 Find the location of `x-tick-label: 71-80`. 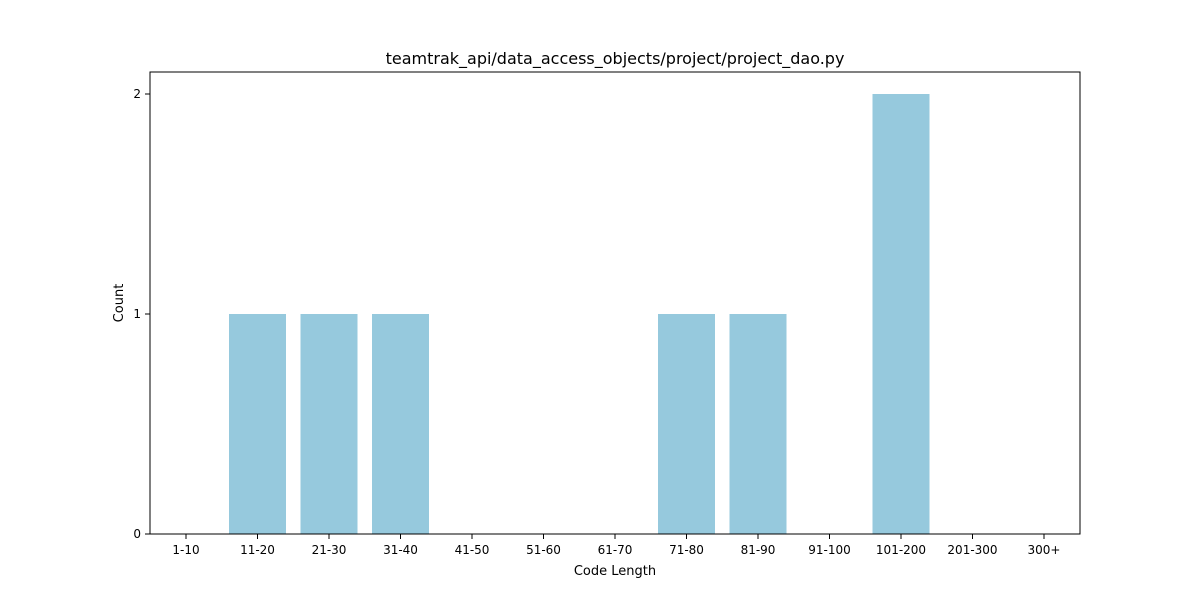

x-tick-label: 71-80 is located at coordinates (686, 550).